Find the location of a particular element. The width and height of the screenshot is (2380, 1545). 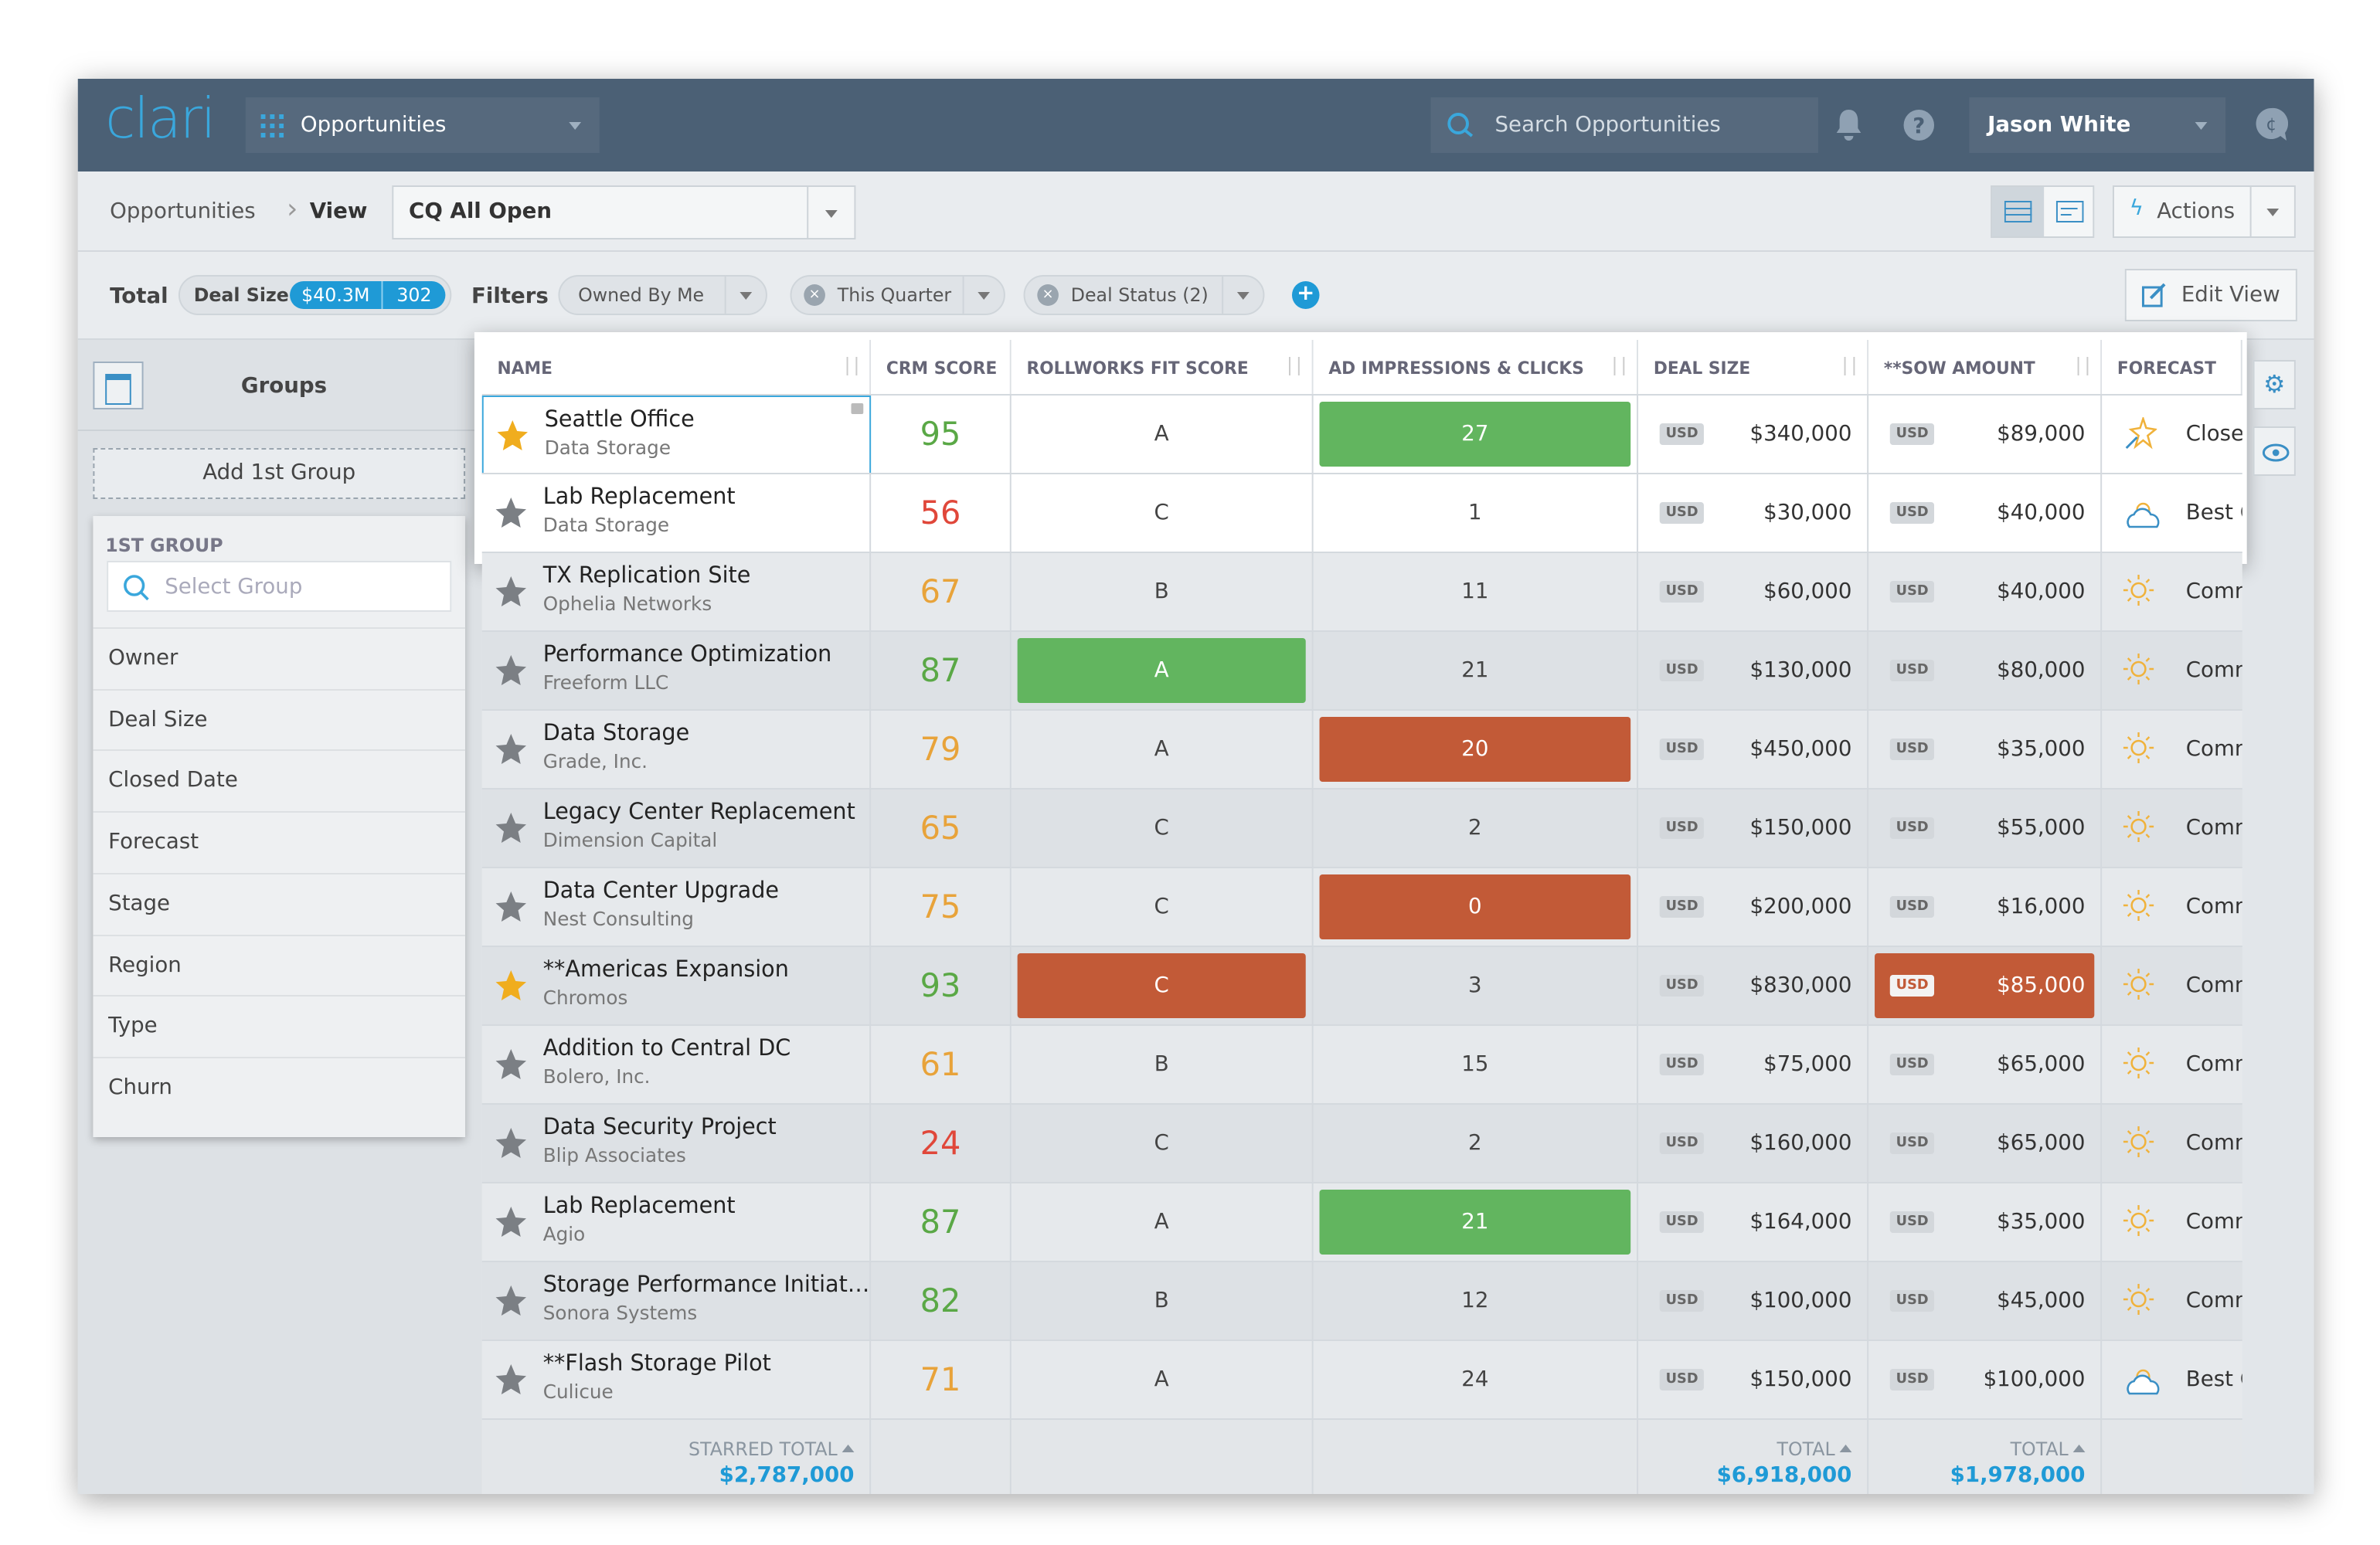

view-toggle is located at coordinates (2043, 211).